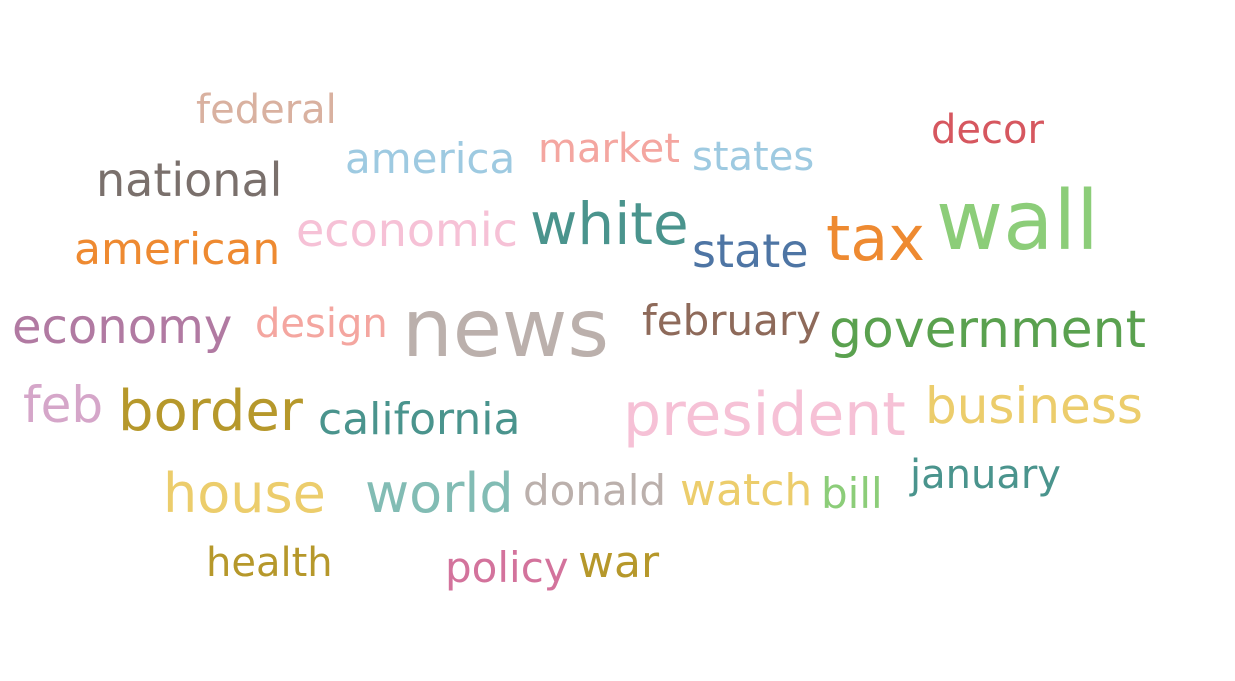 The height and width of the screenshot is (681, 1235). Describe the element at coordinates (753, 157) in the screenshot. I see `word-states: states` at that location.